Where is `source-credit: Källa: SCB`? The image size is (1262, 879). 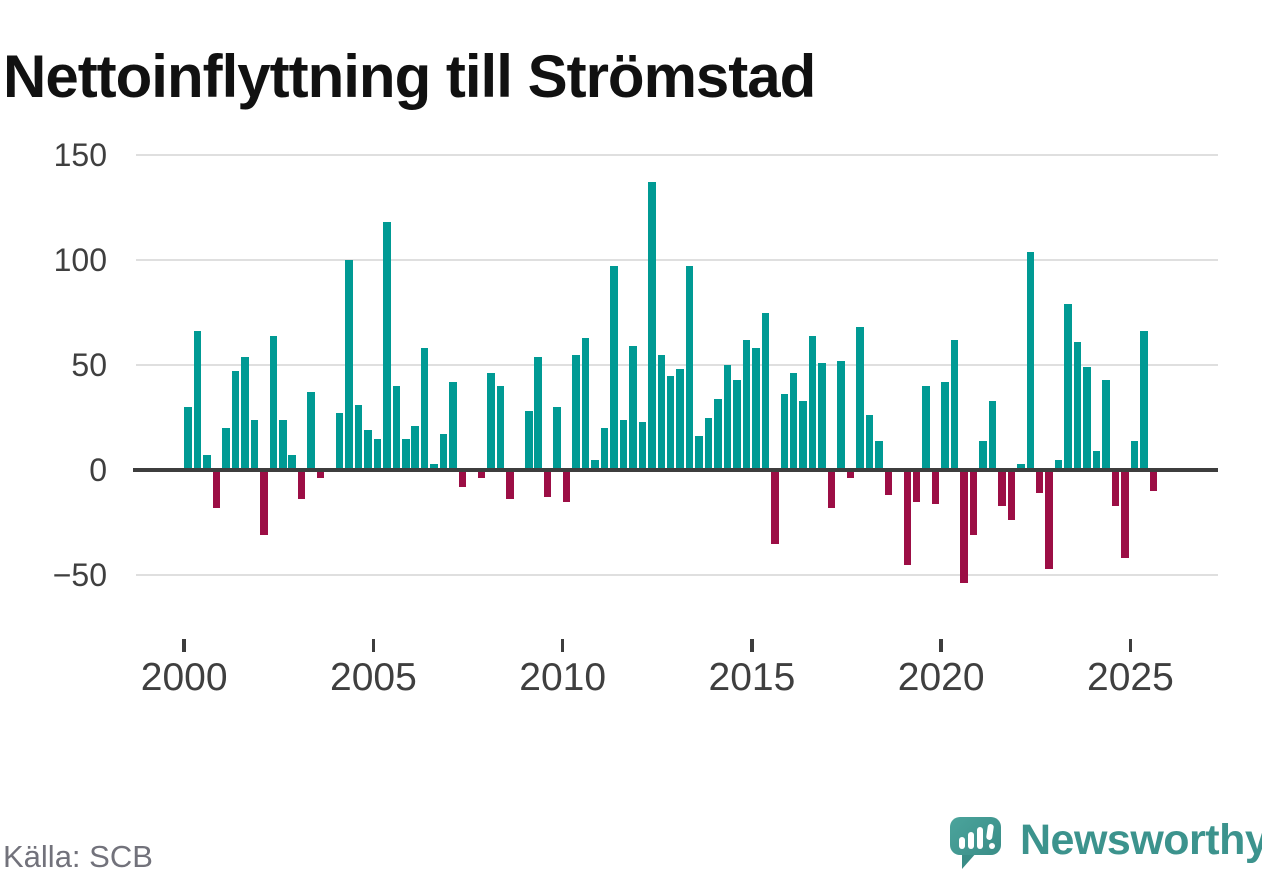 source-credit: Källa: SCB is located at coordinates (78, 856).